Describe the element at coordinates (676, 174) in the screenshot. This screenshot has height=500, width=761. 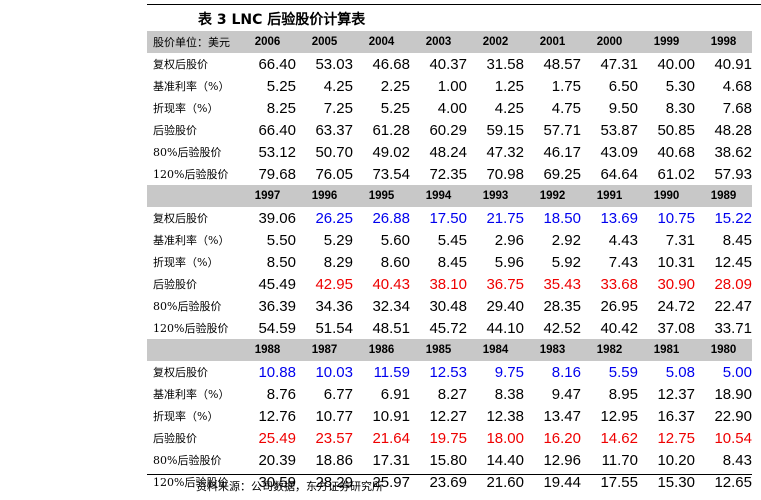
I see `value-cell: 61.02` at that location.